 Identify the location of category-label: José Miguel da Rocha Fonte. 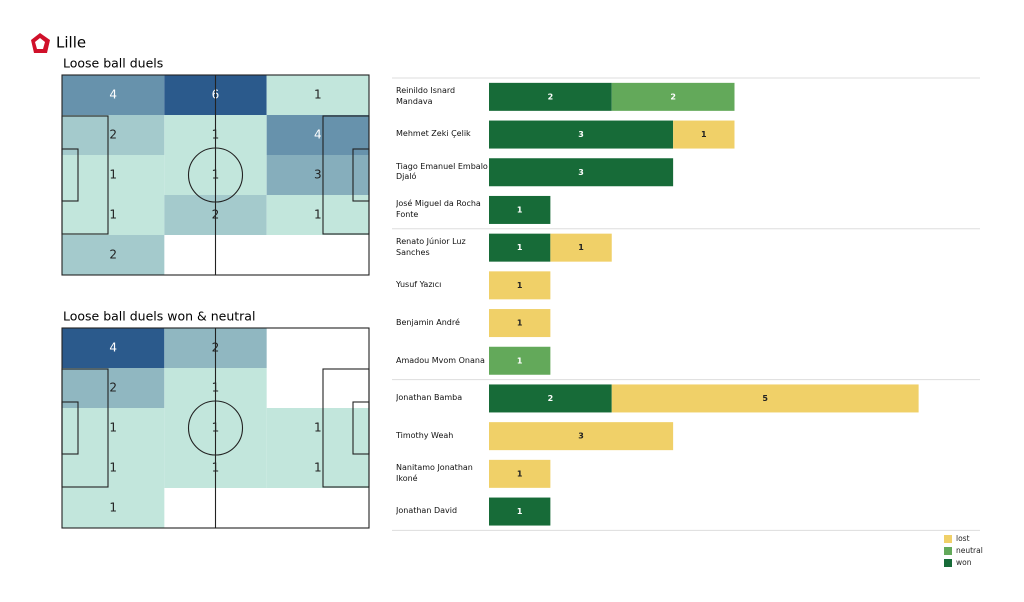
(438, 209).